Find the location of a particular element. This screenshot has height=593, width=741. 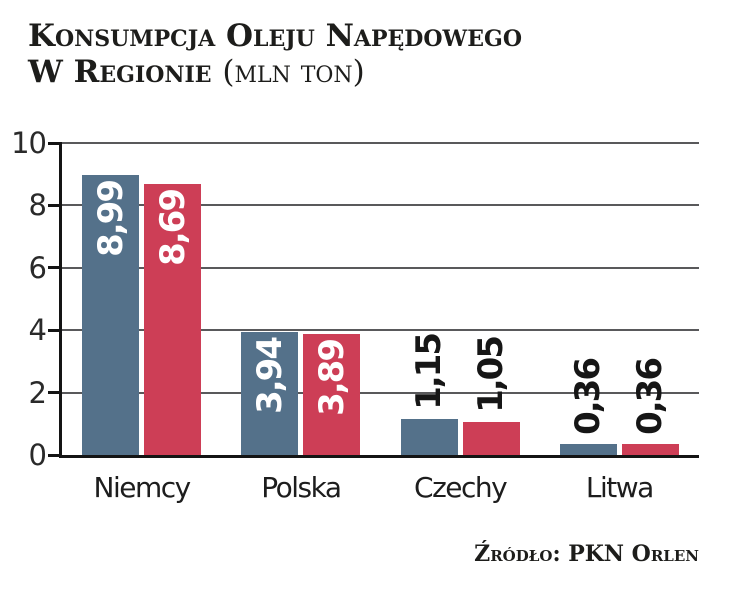

bar-seria-2-polska: 3,89 is located at coordinates (332, 394).